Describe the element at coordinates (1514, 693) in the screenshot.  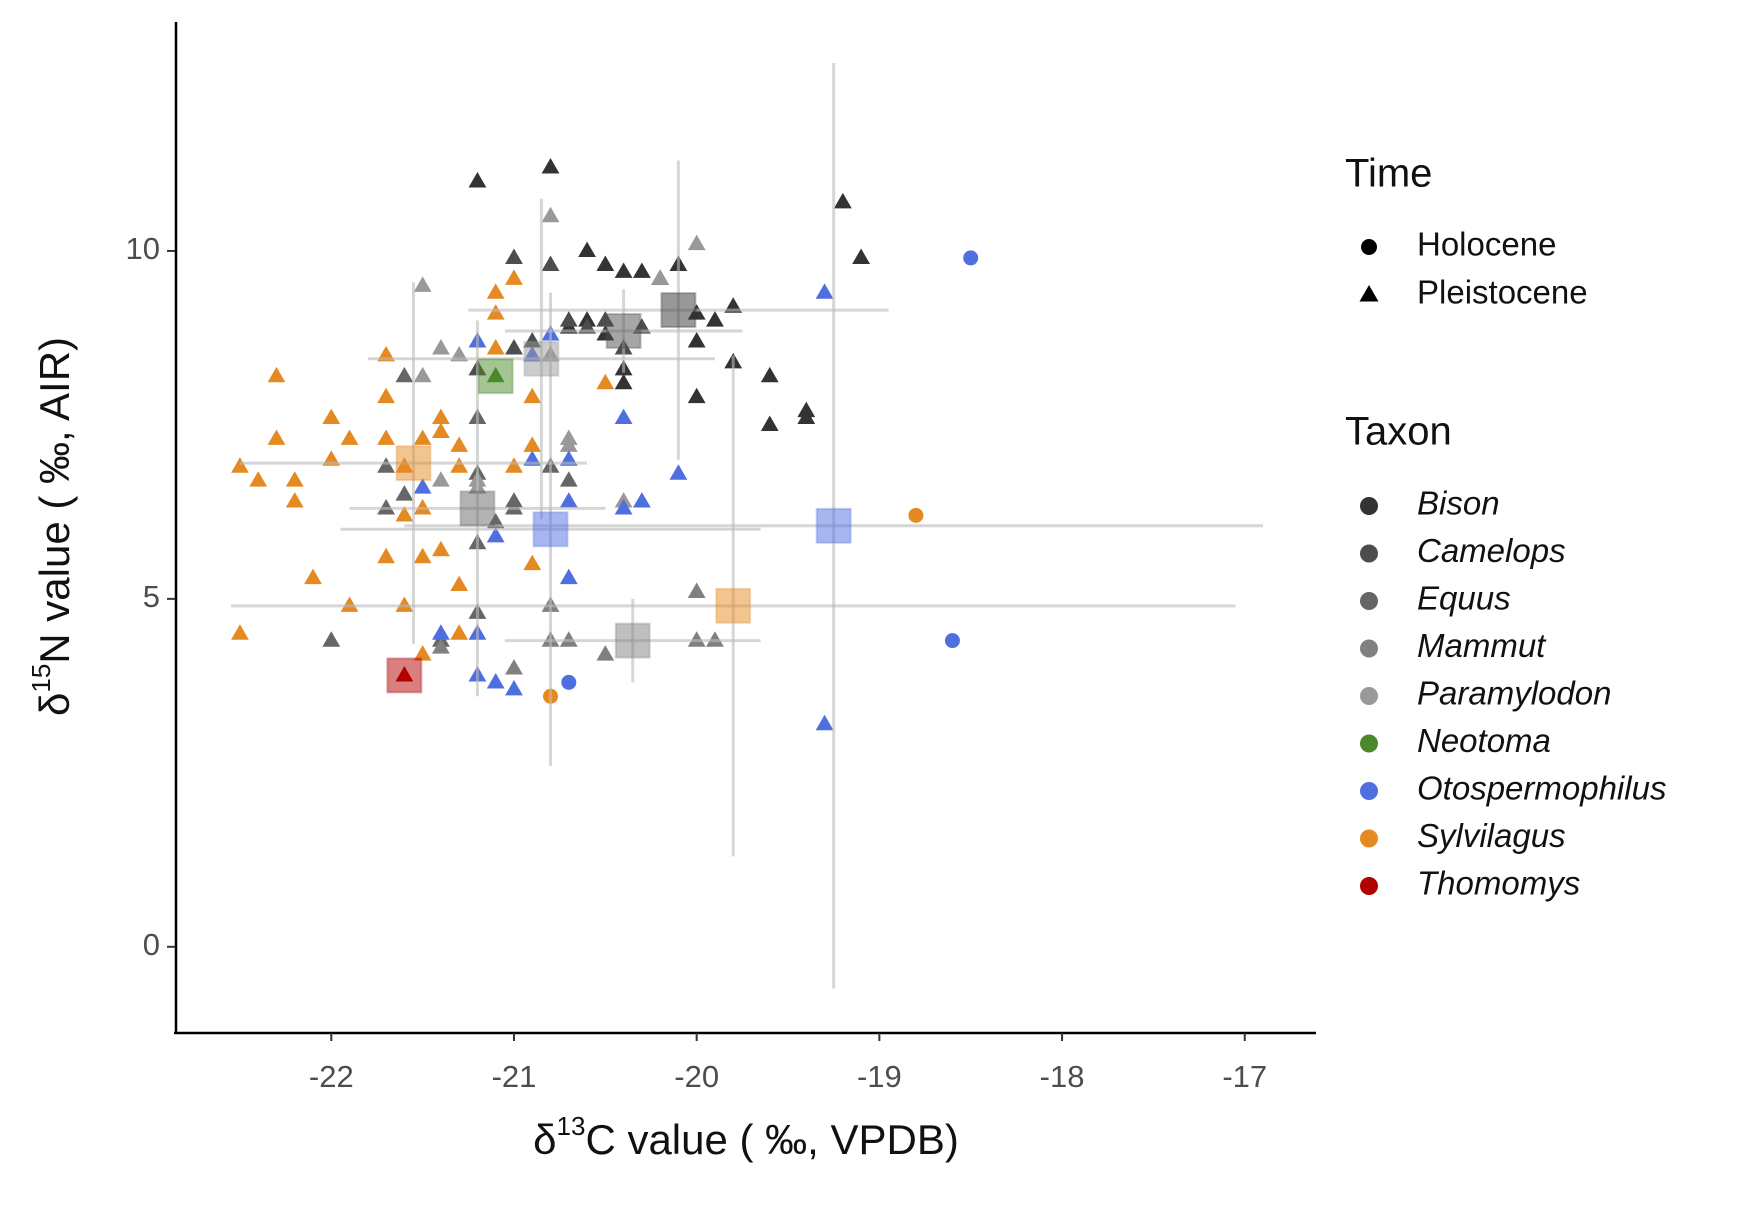
I see `legend-label: Paramylodon` at that location.